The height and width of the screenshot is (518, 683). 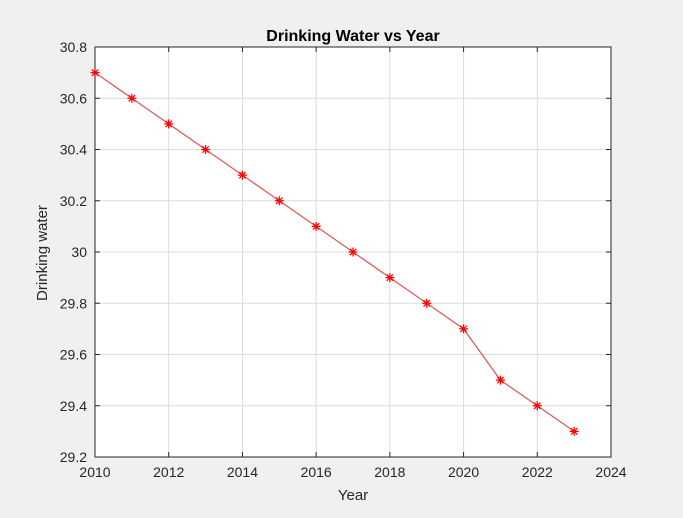 What do you see at coordinates (242, 472) in the screenshot?
I see `x-tick-label: 2014` at bounding box center [242, 472].